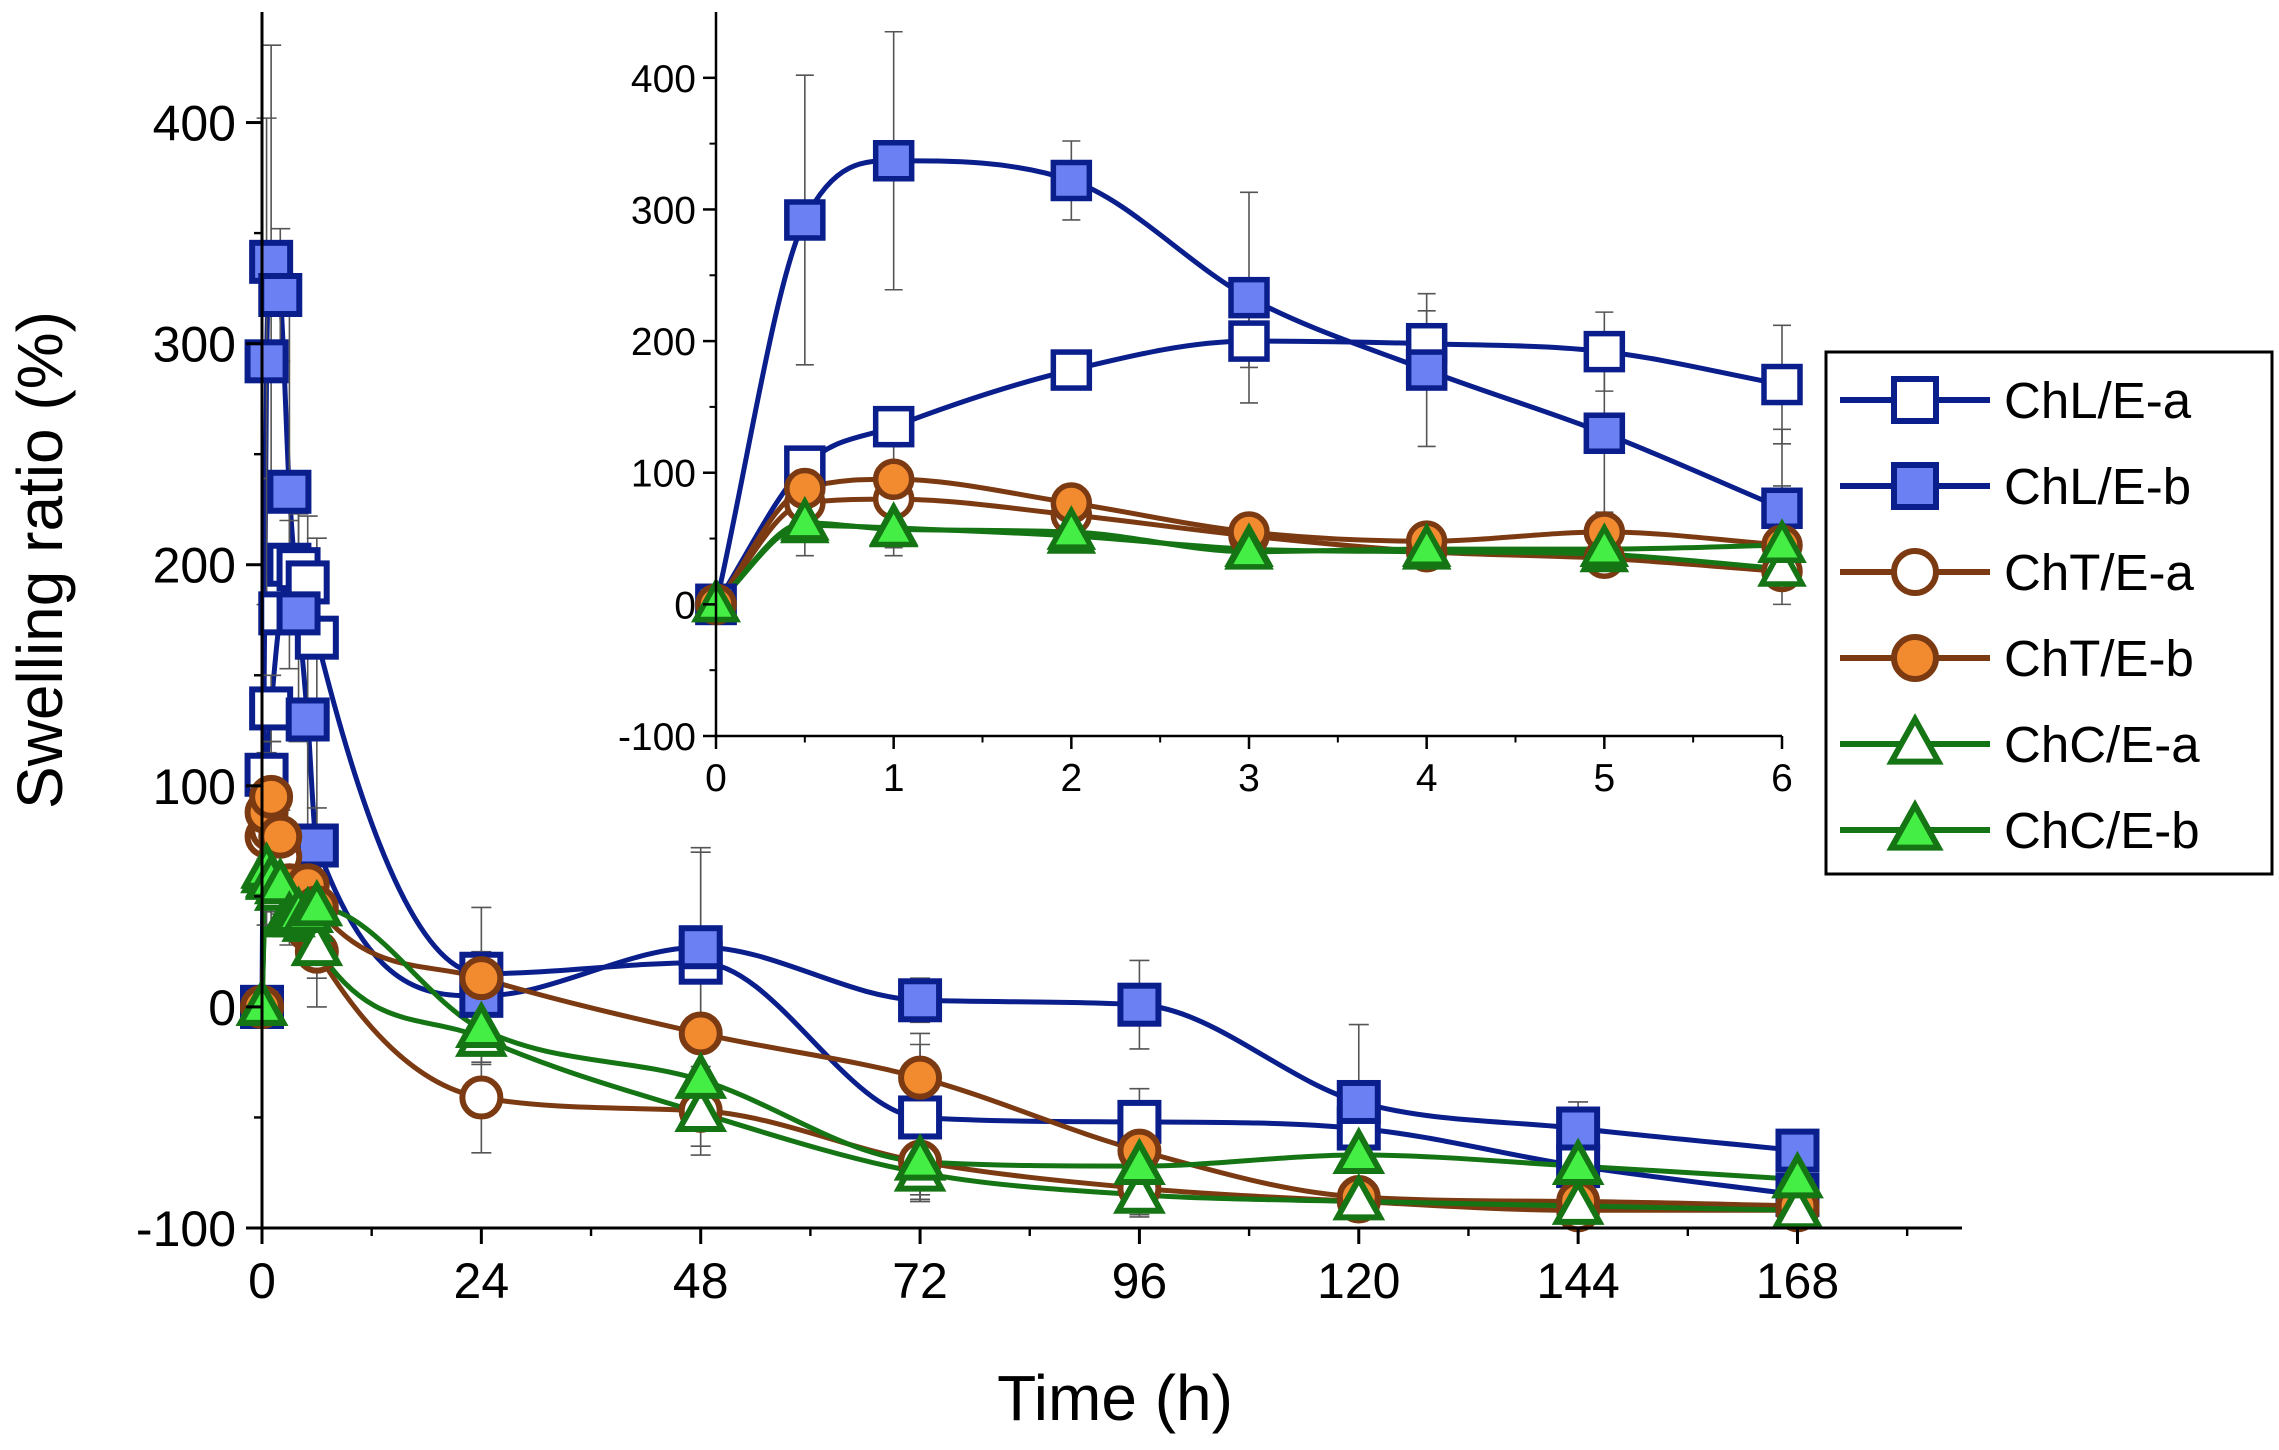  I want to click on legend-item-cht-e-b: ChT/E-b, so click(2017, 658).